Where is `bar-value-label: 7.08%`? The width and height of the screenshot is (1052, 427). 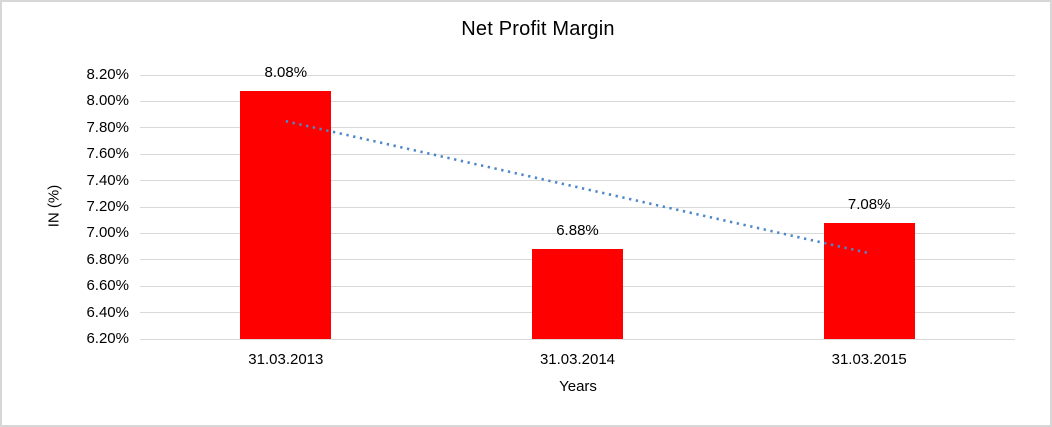 bar-value-label: 7.08% is located at coordinates (869, 204).